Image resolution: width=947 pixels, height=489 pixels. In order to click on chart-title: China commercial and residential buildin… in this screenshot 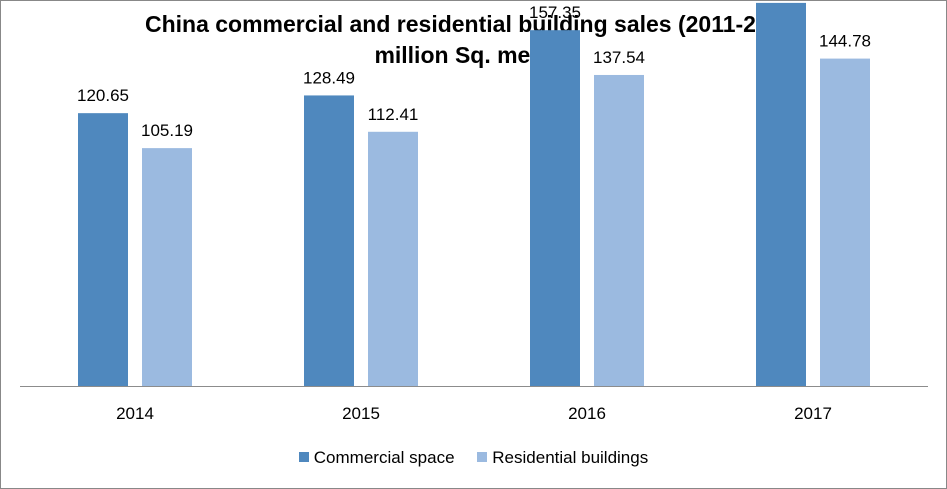, I will do `click(473, 24)`.